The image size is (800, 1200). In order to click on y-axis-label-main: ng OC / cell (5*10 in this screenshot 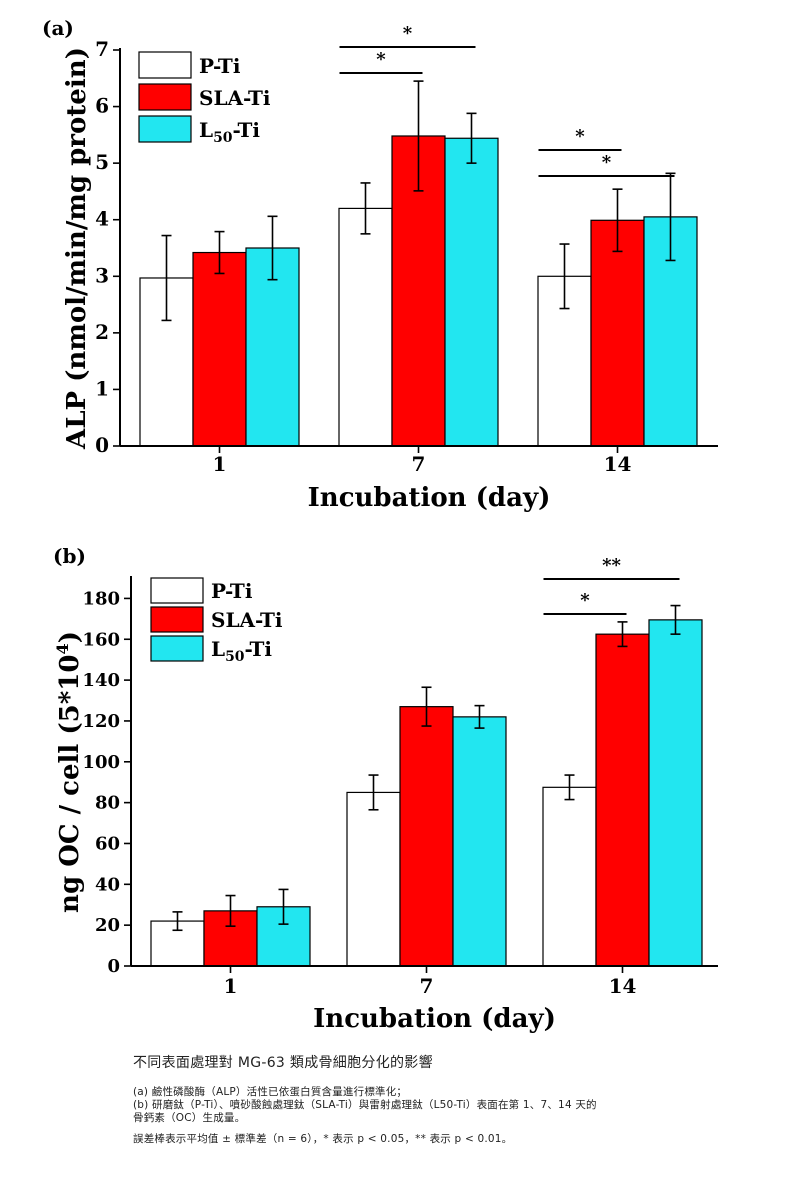, I will do `click(70, 784)`.